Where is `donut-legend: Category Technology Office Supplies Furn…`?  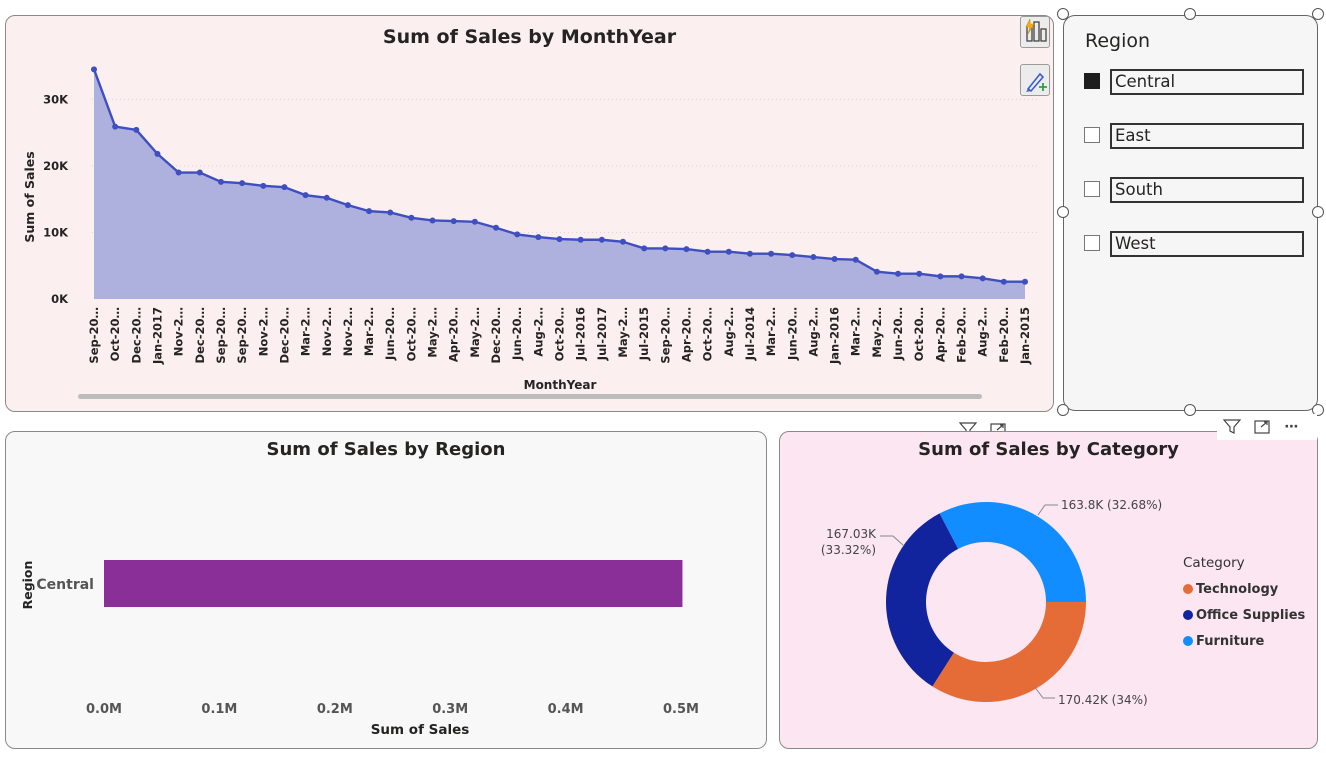
donut-legend: Category Technology Office Supplies Furn… is located at coordinates (1244, 604).